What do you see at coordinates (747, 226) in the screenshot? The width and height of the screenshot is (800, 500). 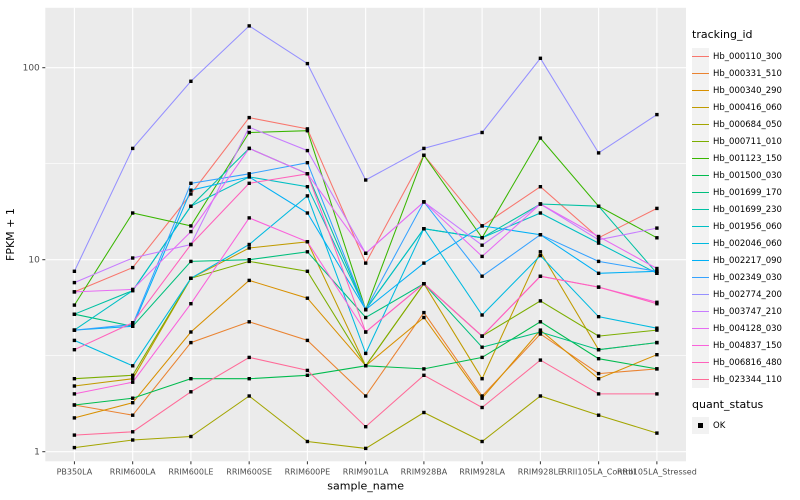 I see `legend-entry-label: Hb_001956_060` at bounding box center [747, 226].